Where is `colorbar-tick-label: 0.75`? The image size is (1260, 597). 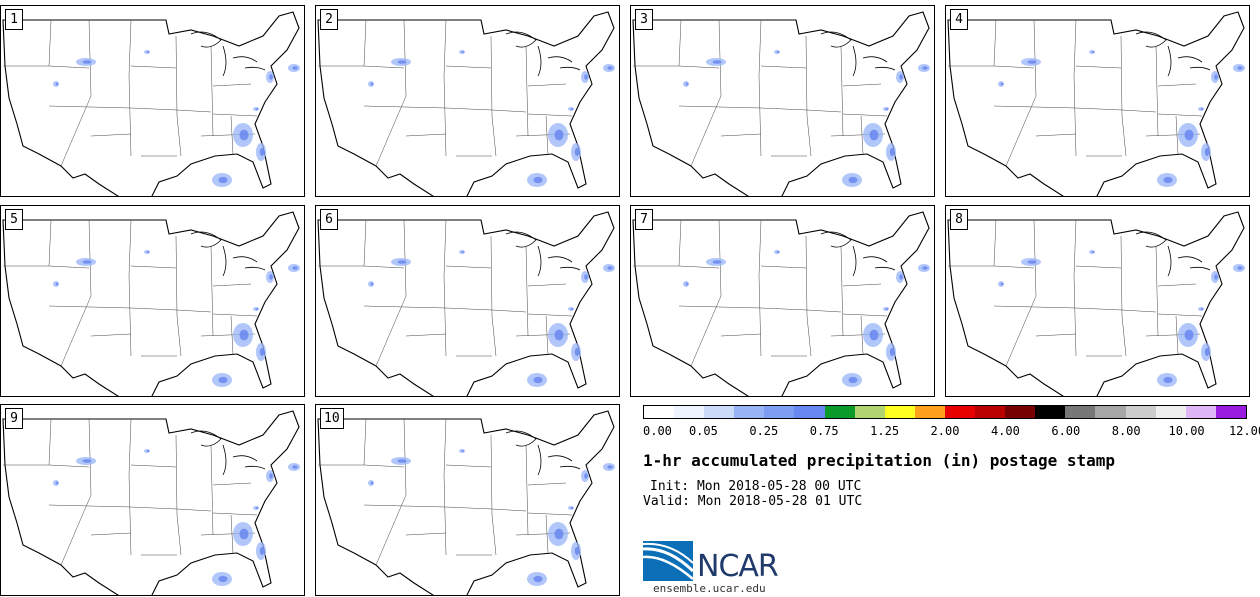 colorbar-tick-label: 0.75 is located at coordinates (824, 431).